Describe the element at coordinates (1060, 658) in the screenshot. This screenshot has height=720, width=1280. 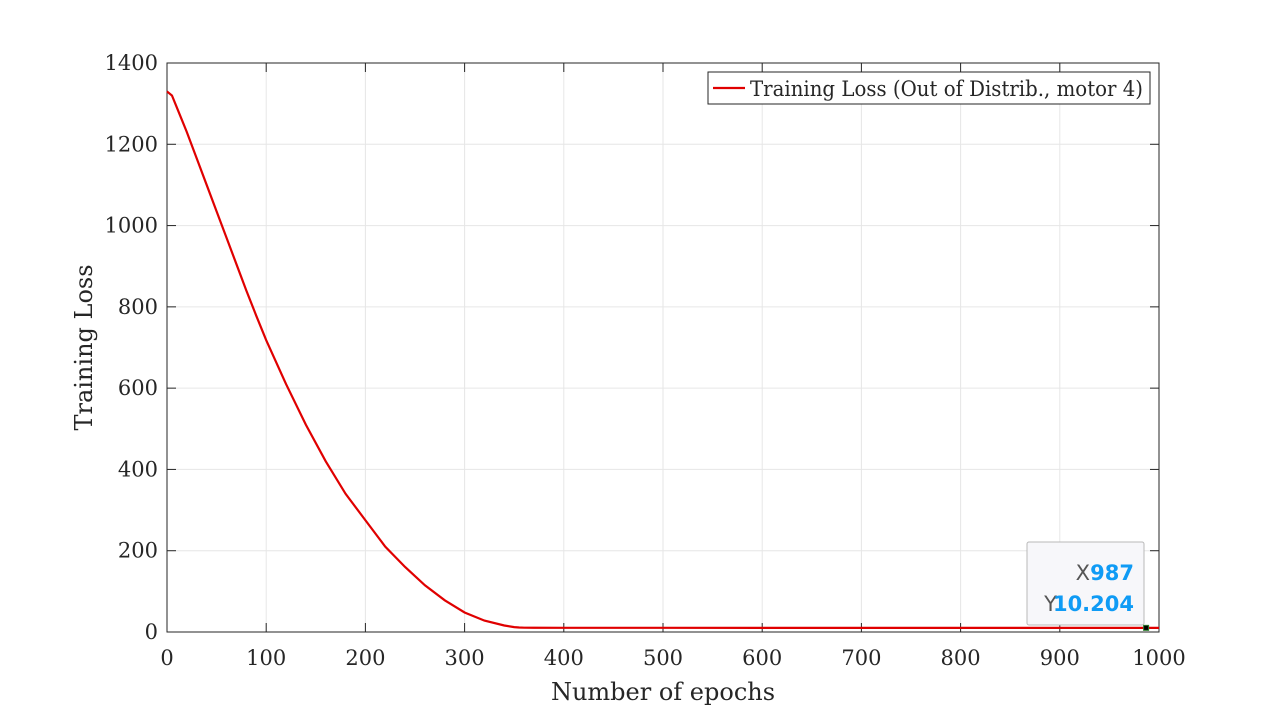
I see `x-tick-label: 900` at that location.